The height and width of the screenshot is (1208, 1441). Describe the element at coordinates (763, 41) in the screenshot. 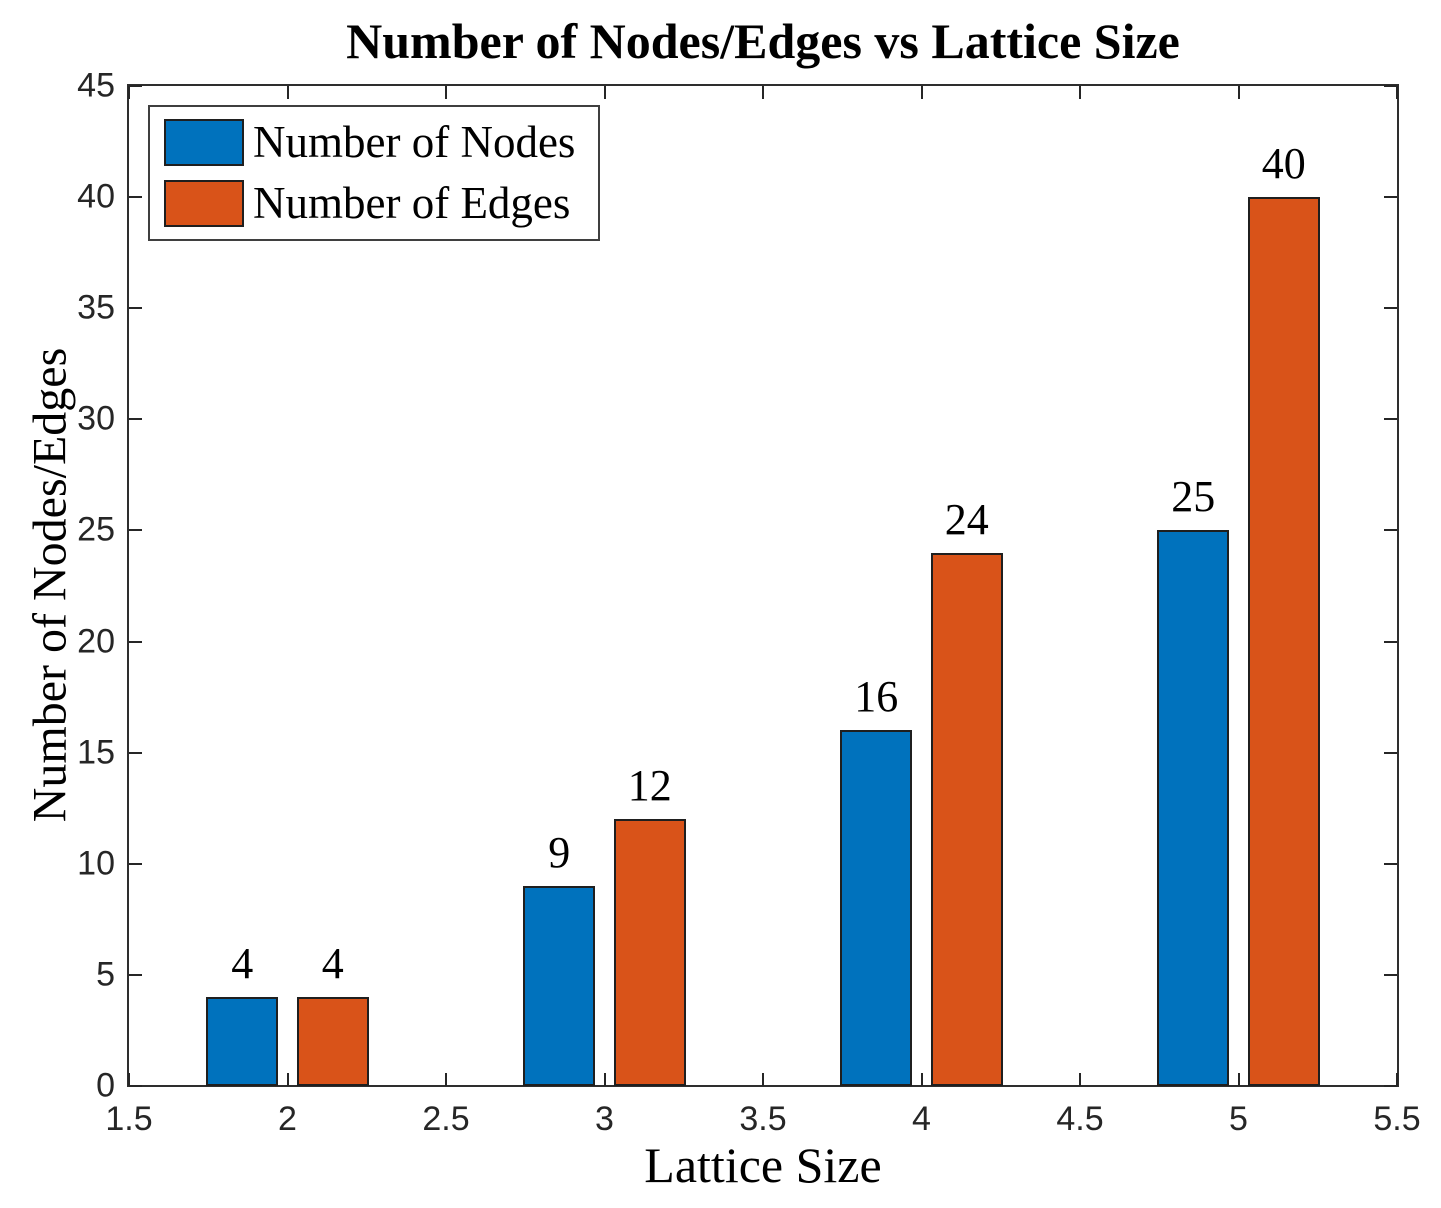

I see `chart-title: Number of Nodes/Edges vs Lattice Size` at that location.